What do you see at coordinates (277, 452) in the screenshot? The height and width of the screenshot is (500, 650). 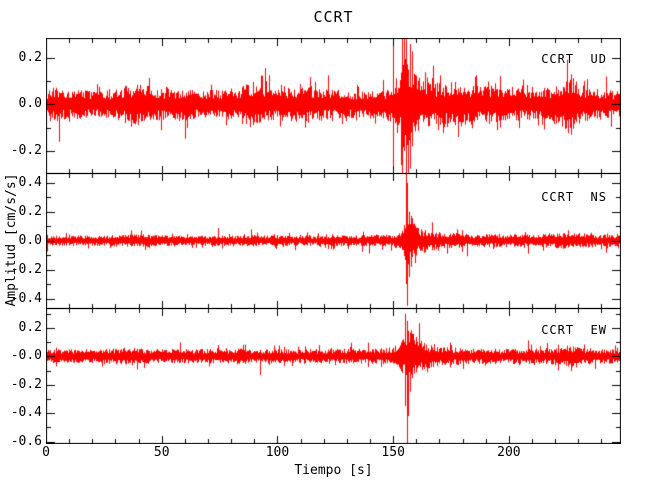 I see `x-tick-label: 100` at bounding box center [277, 452].